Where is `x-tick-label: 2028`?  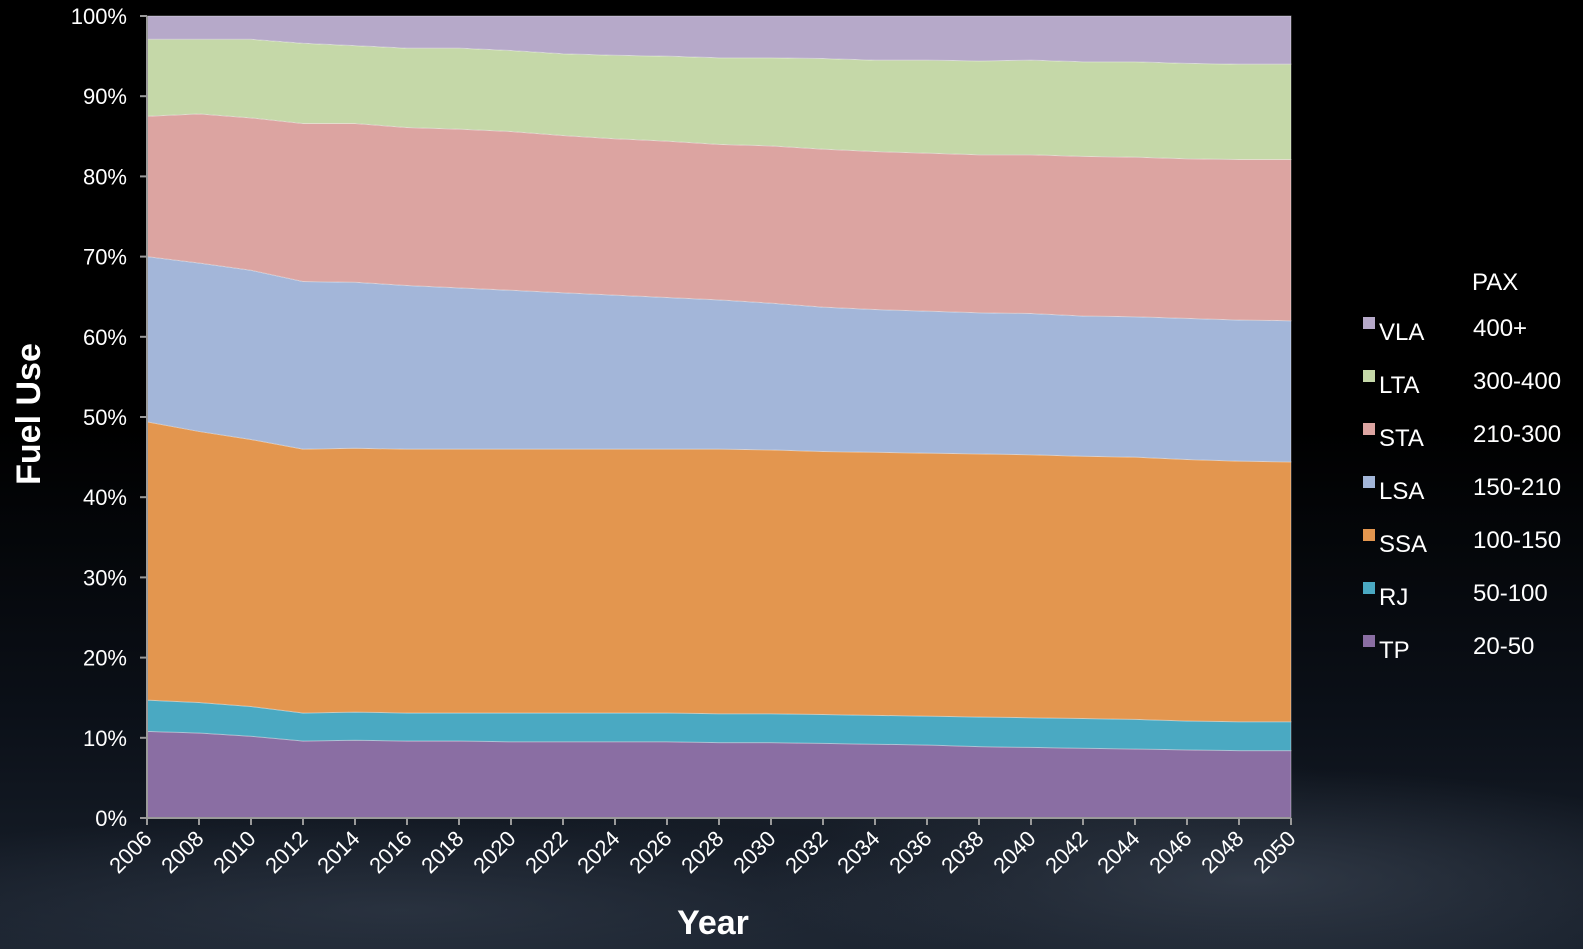 x-tick-label: 2028 is located at coordinates (702, 852).